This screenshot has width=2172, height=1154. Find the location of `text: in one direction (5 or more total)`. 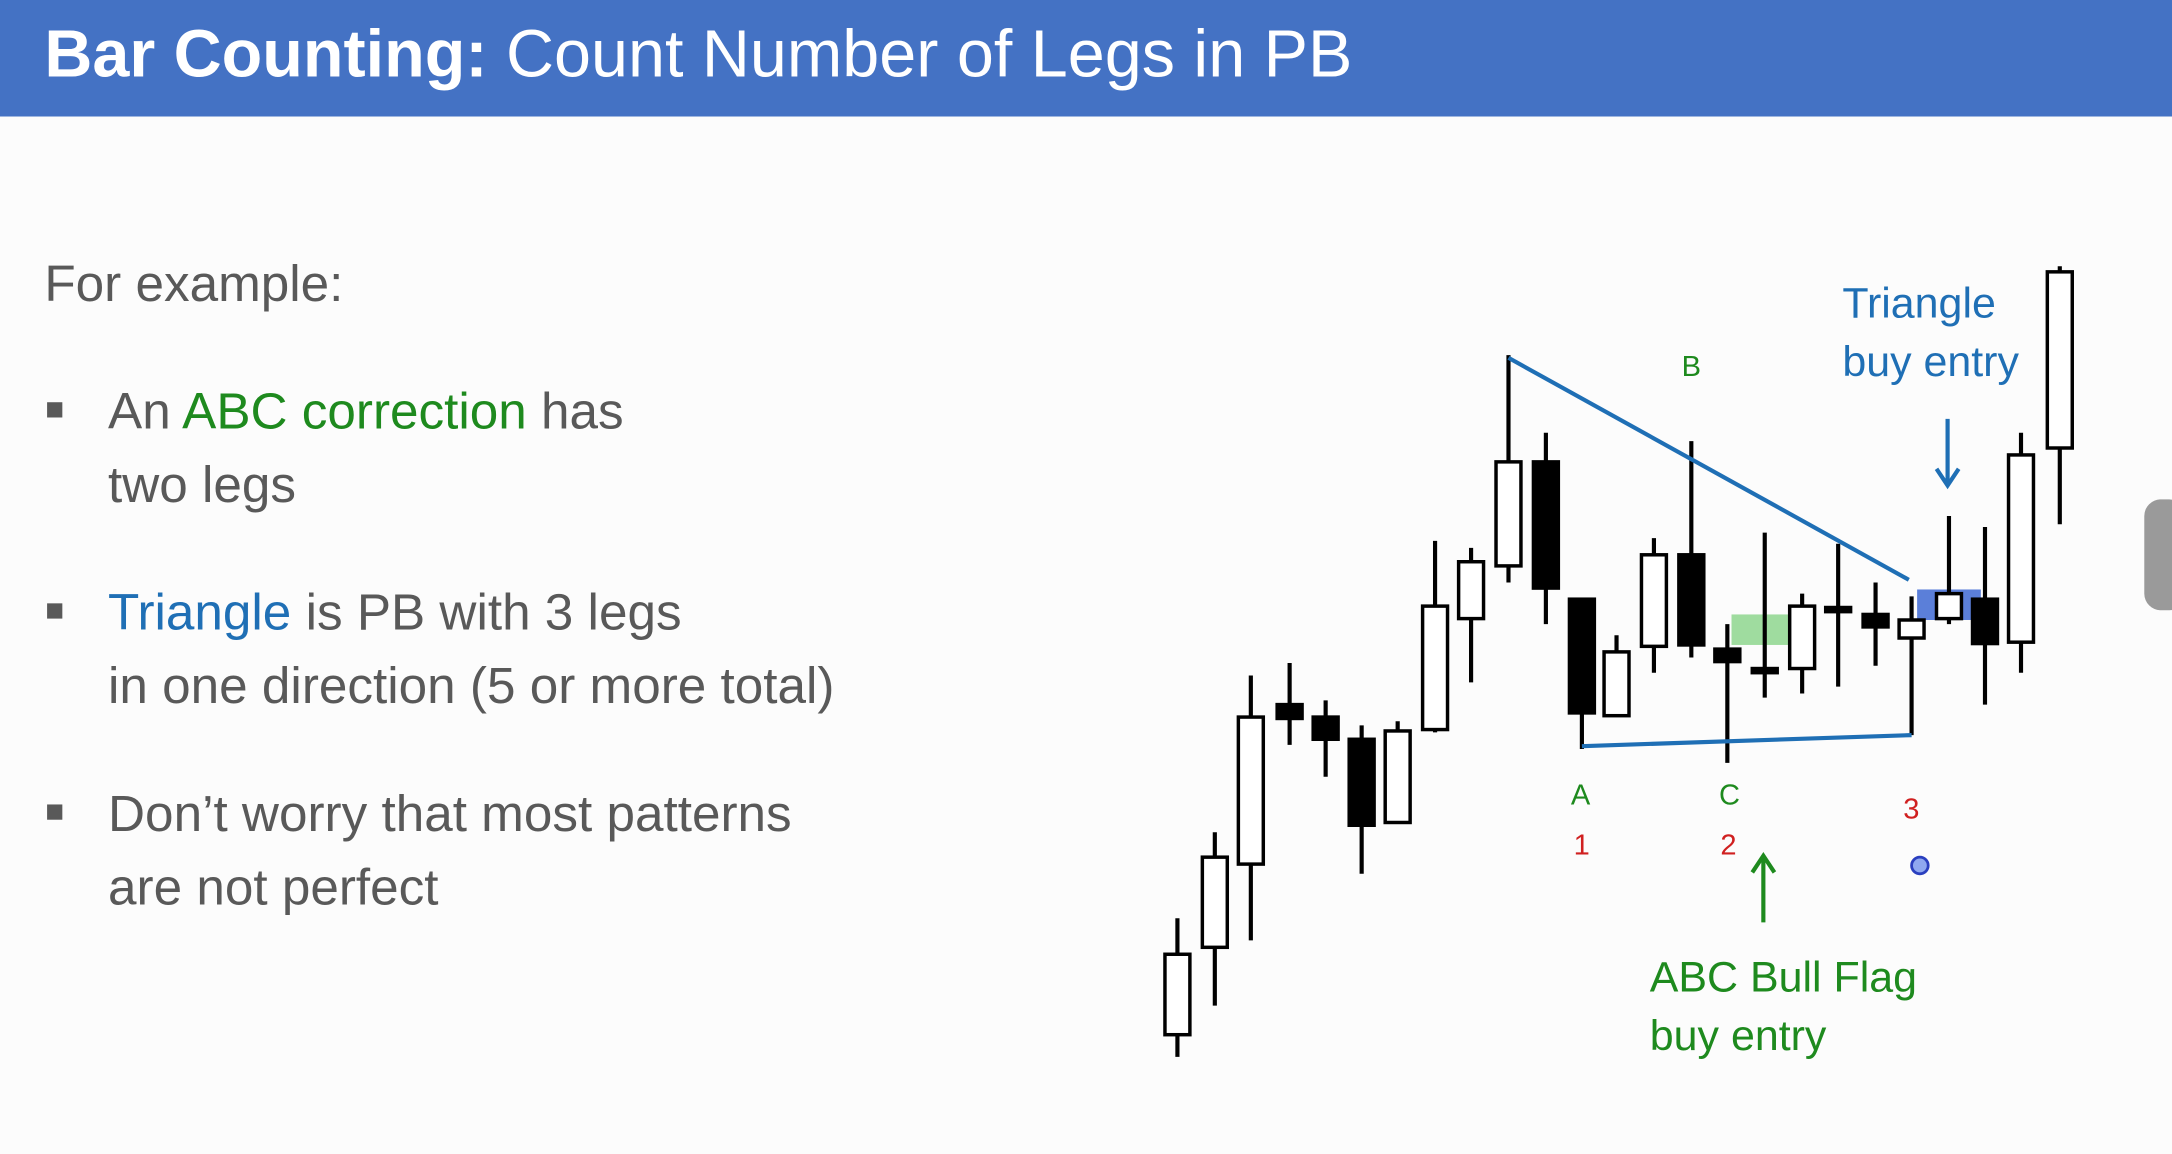

text: in one direction (5 or more total) is located at coordinates (471, 686).